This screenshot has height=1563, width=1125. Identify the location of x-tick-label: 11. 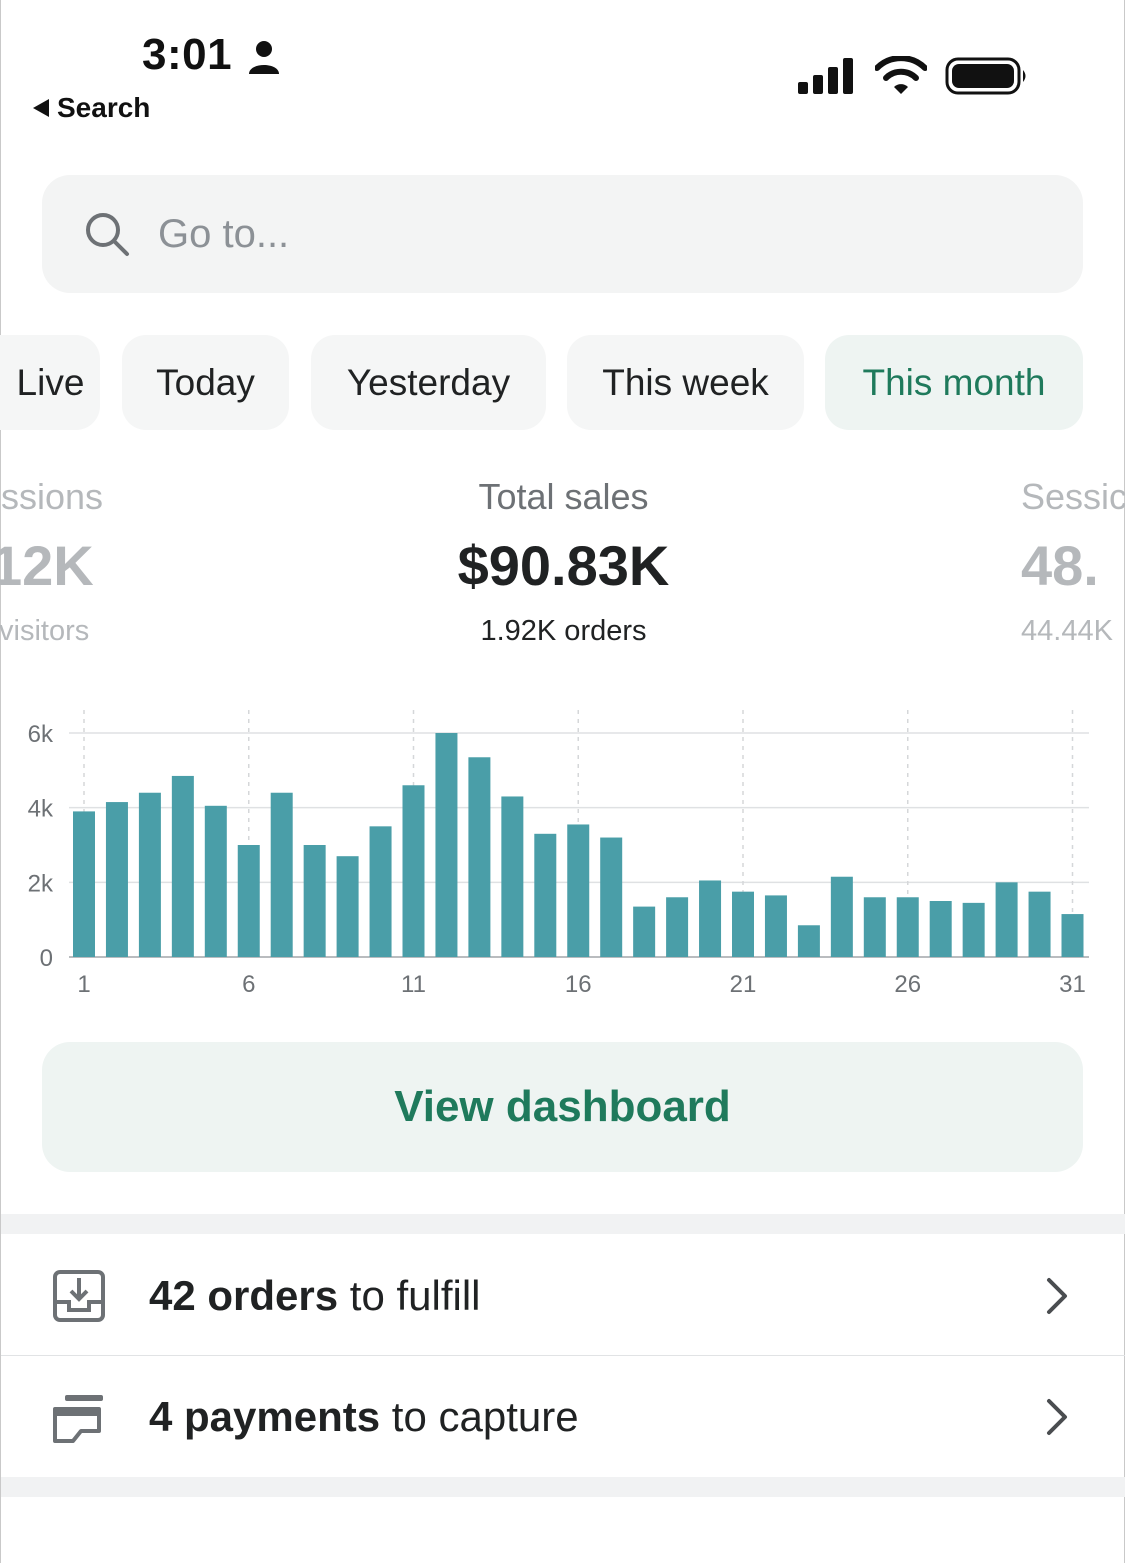
(413, 984).